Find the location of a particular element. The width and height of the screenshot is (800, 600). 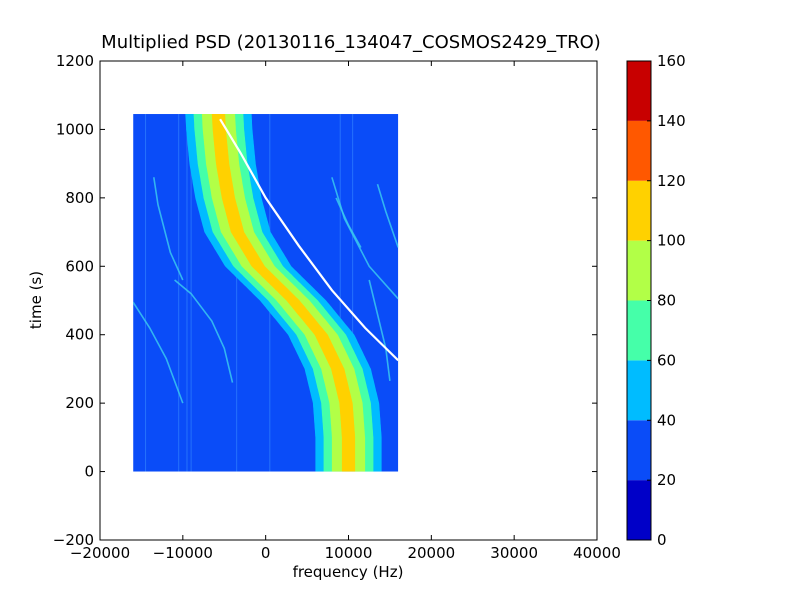

y-tick-label: 0 is located at coordinates (89, 472).